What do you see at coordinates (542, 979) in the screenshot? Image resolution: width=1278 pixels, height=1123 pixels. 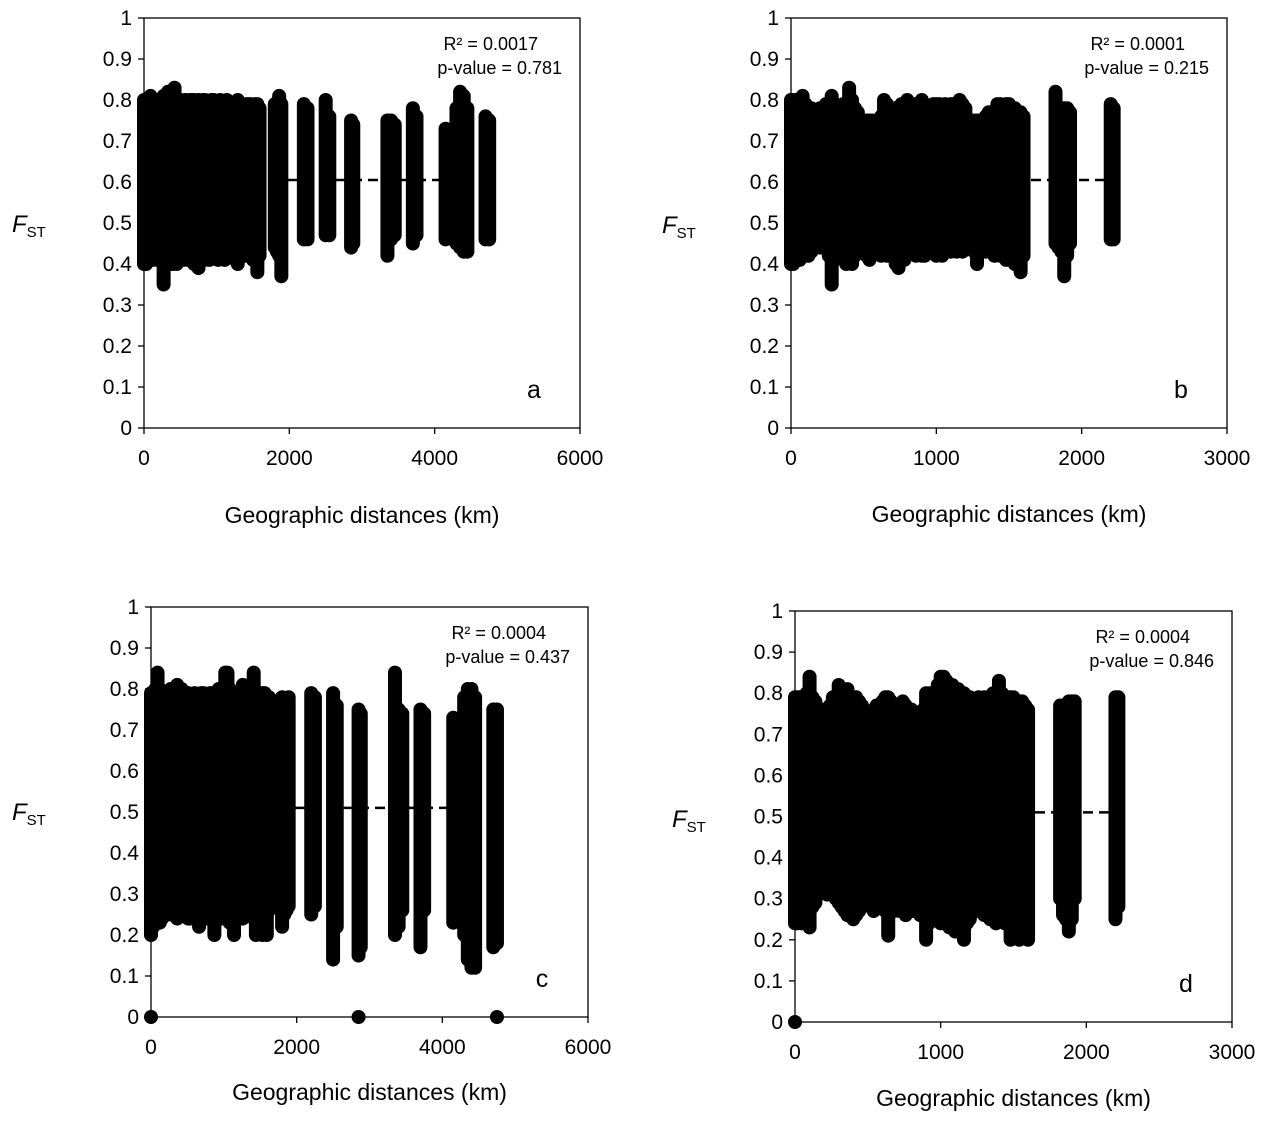 I see `panel-letter: c` at bounding box center [542, 979].